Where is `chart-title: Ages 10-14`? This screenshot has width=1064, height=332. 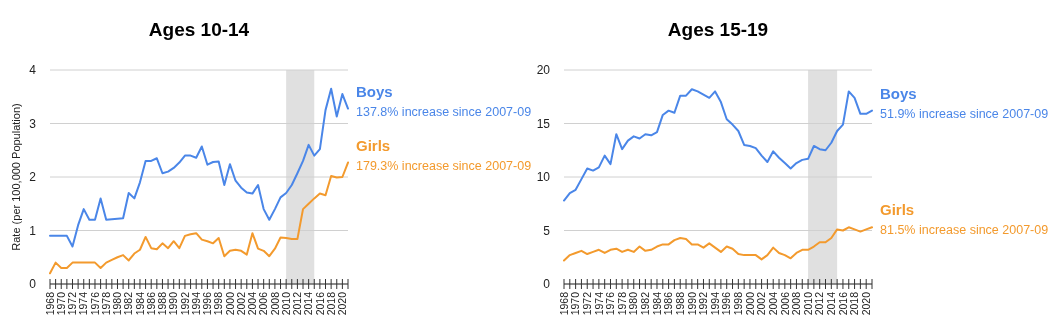 chart-title: Ages 10-14 is located at coordinates (199, 29).